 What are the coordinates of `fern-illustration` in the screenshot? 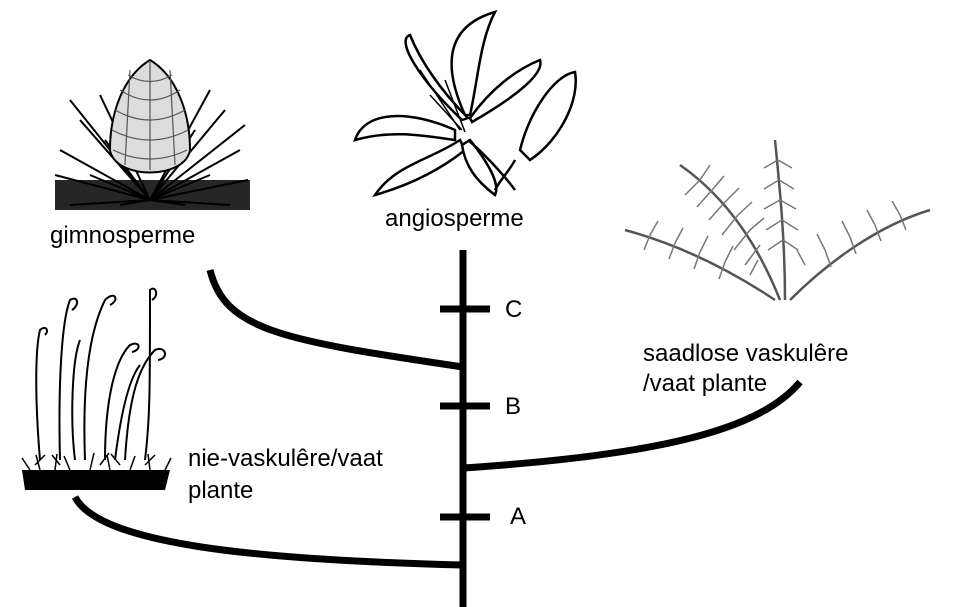 It's located at (777, 220).